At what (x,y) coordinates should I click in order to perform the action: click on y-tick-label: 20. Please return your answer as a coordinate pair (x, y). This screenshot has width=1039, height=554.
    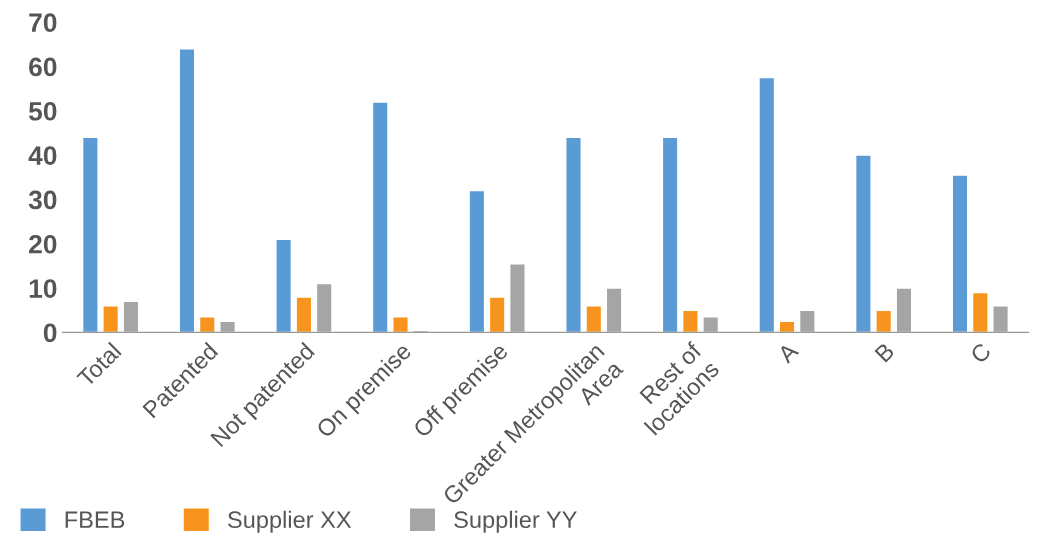
    Looking at the image, I should click on (43, 244).